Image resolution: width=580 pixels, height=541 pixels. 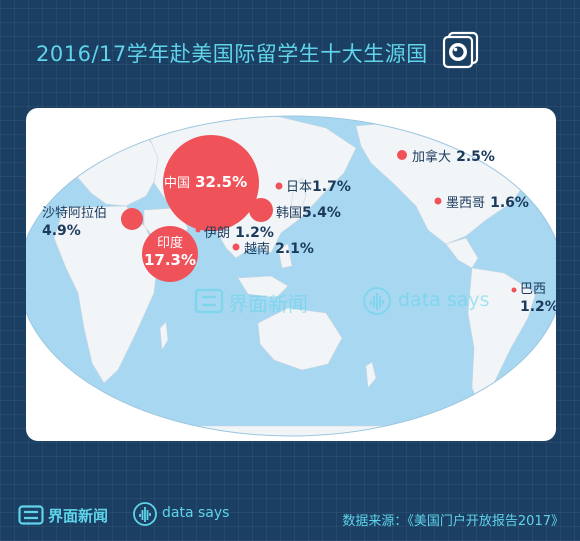 I want to click on watermark-brand: 界面新闻, so click(x=268, y=304).